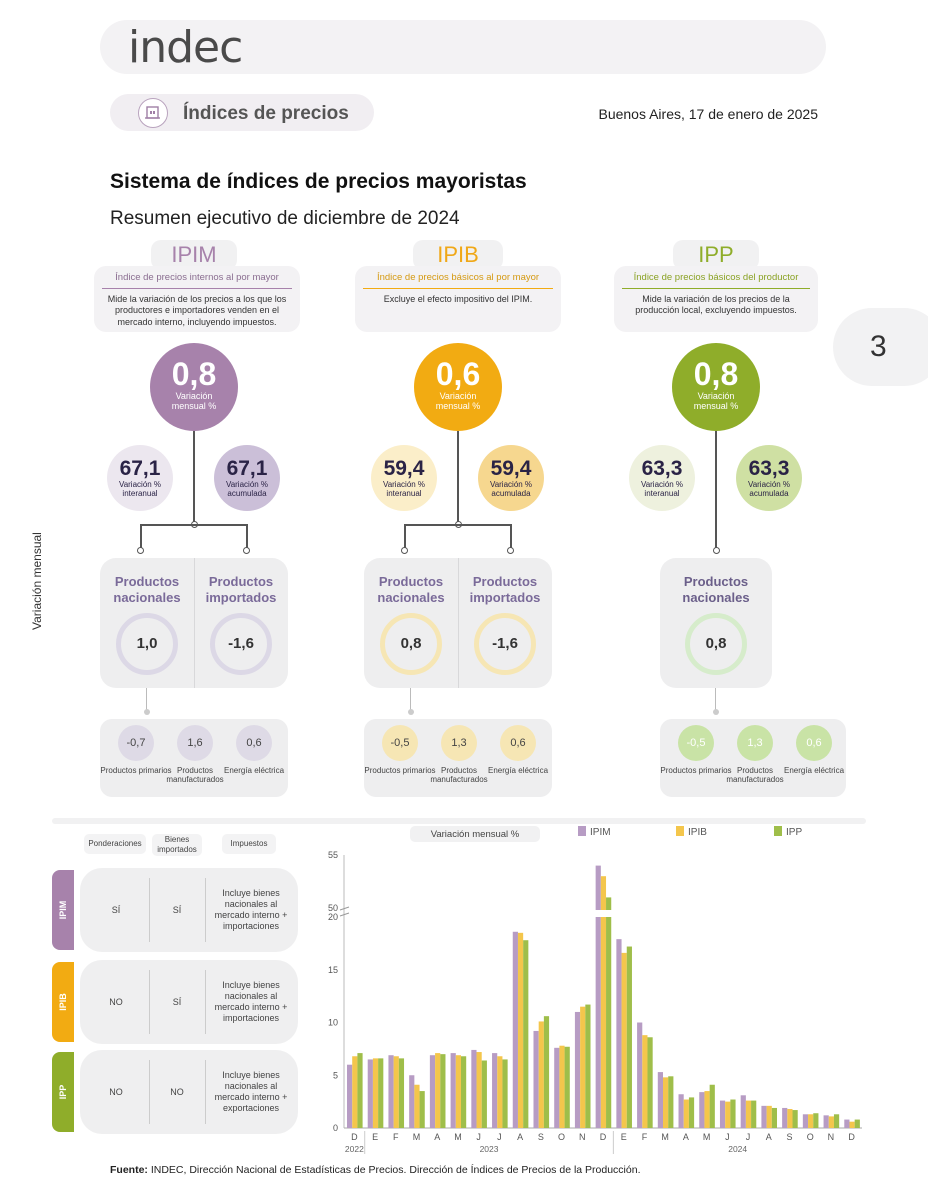 This screenshot has width=928, height=1200. I want to click on ipib-sub-circle-1: 1,3, so click(459, 743).